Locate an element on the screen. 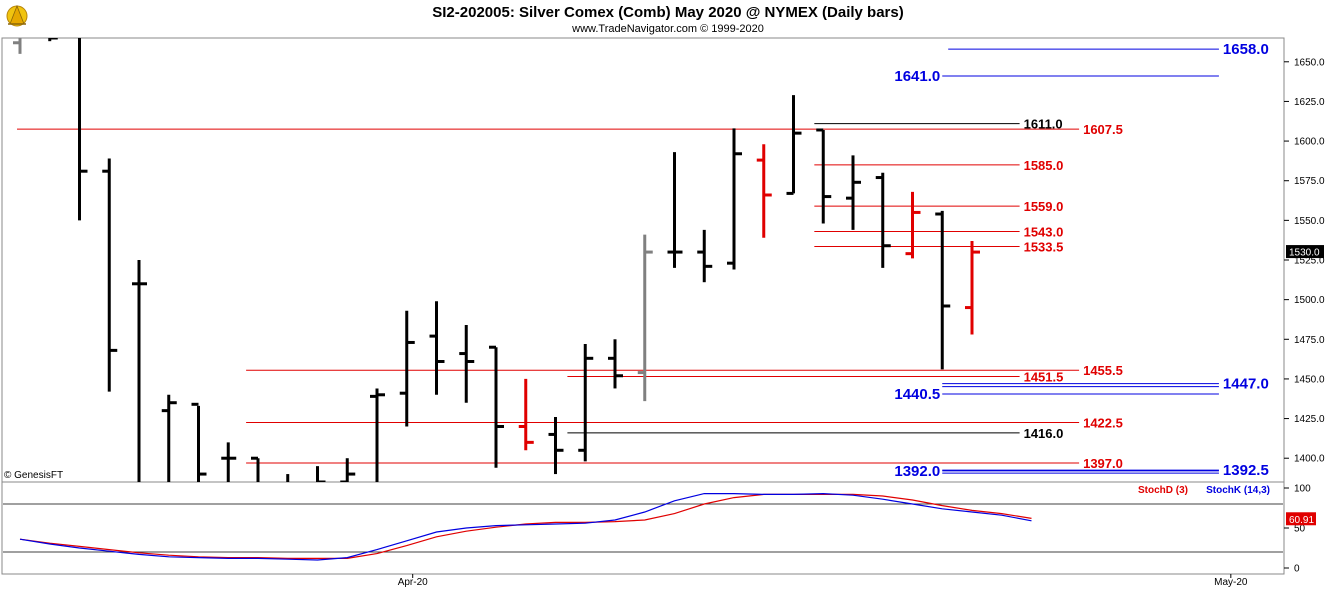 Image resolution: width=1336 pixels, height=591 pixels. level-label: 1397.0 is located at coordinates (1103, 463).